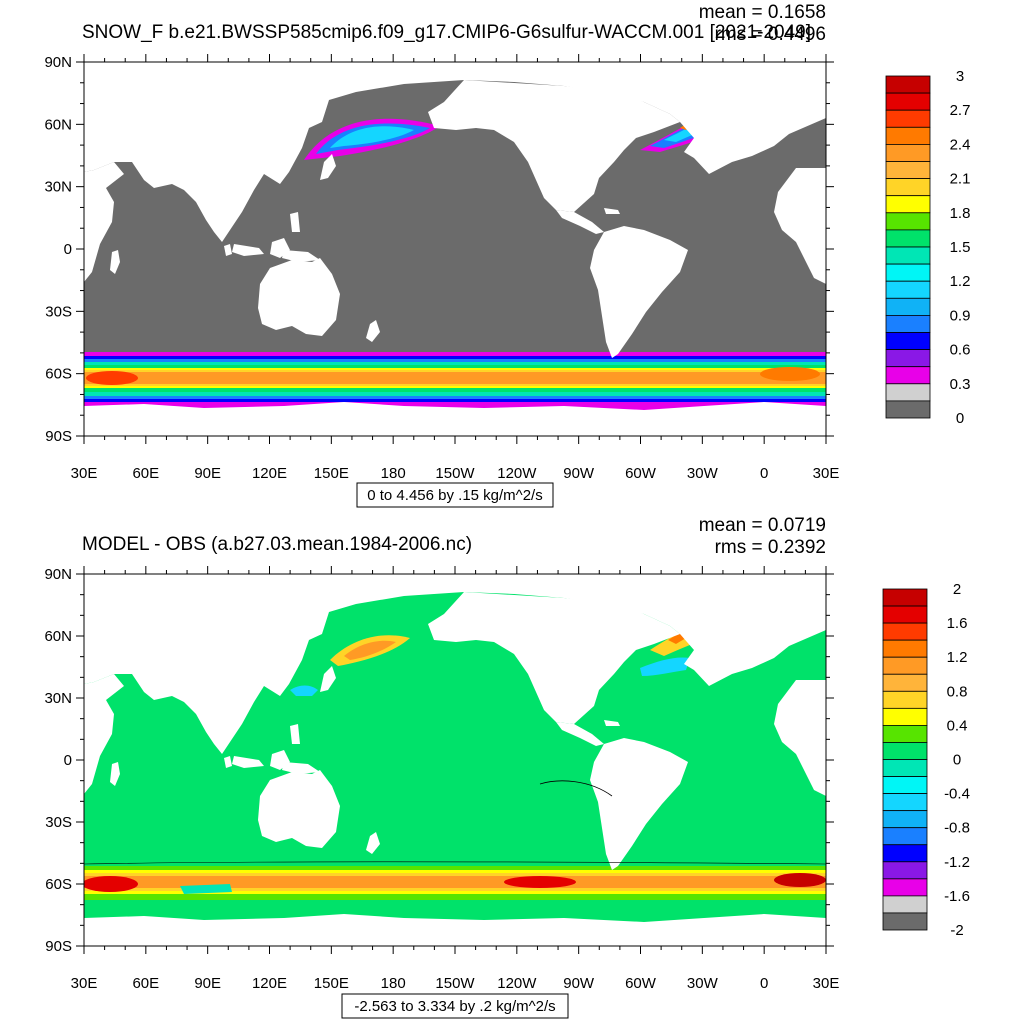 This screenshot has height=1024, width=1024. What do you see at coordinates (960, 144) in the screenshot?
I see `colorbar-label: 2.4` at bounding box center [960, 144].